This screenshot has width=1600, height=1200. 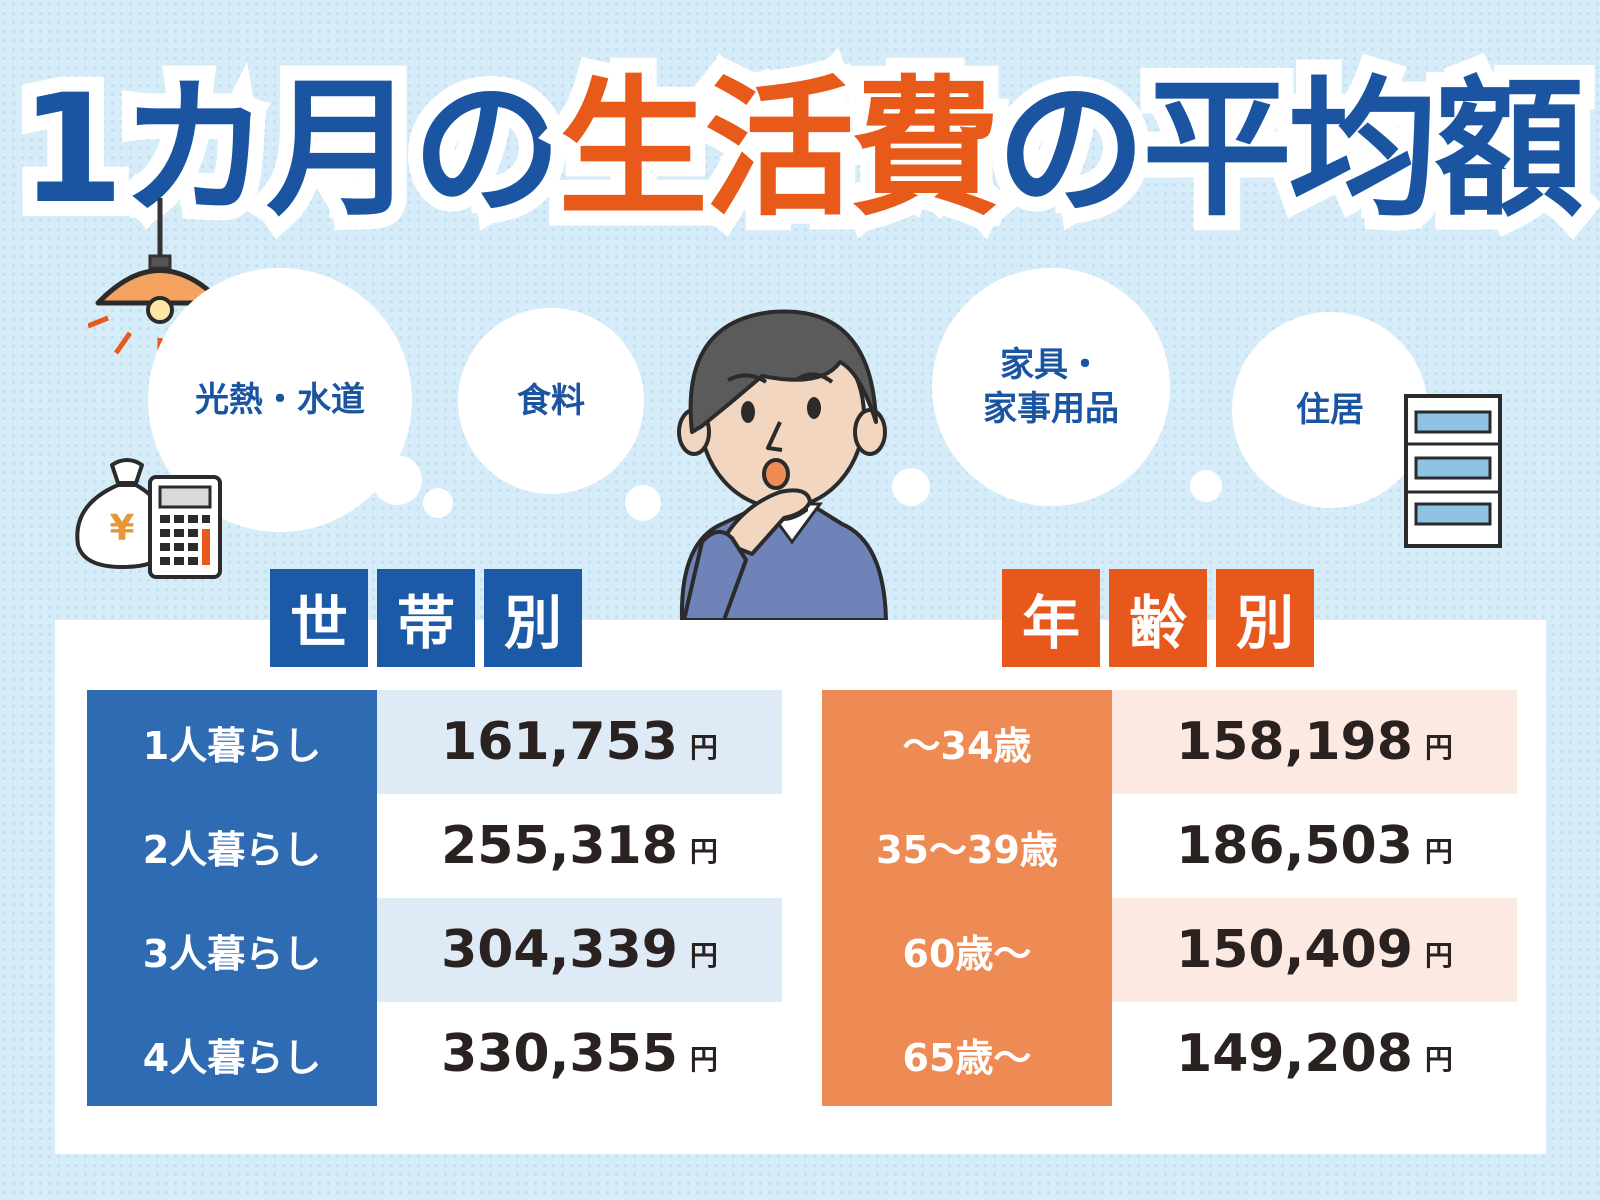 I want to click on table-row: 4人暮らし 330,355 円, so click(x=434, y=1054).